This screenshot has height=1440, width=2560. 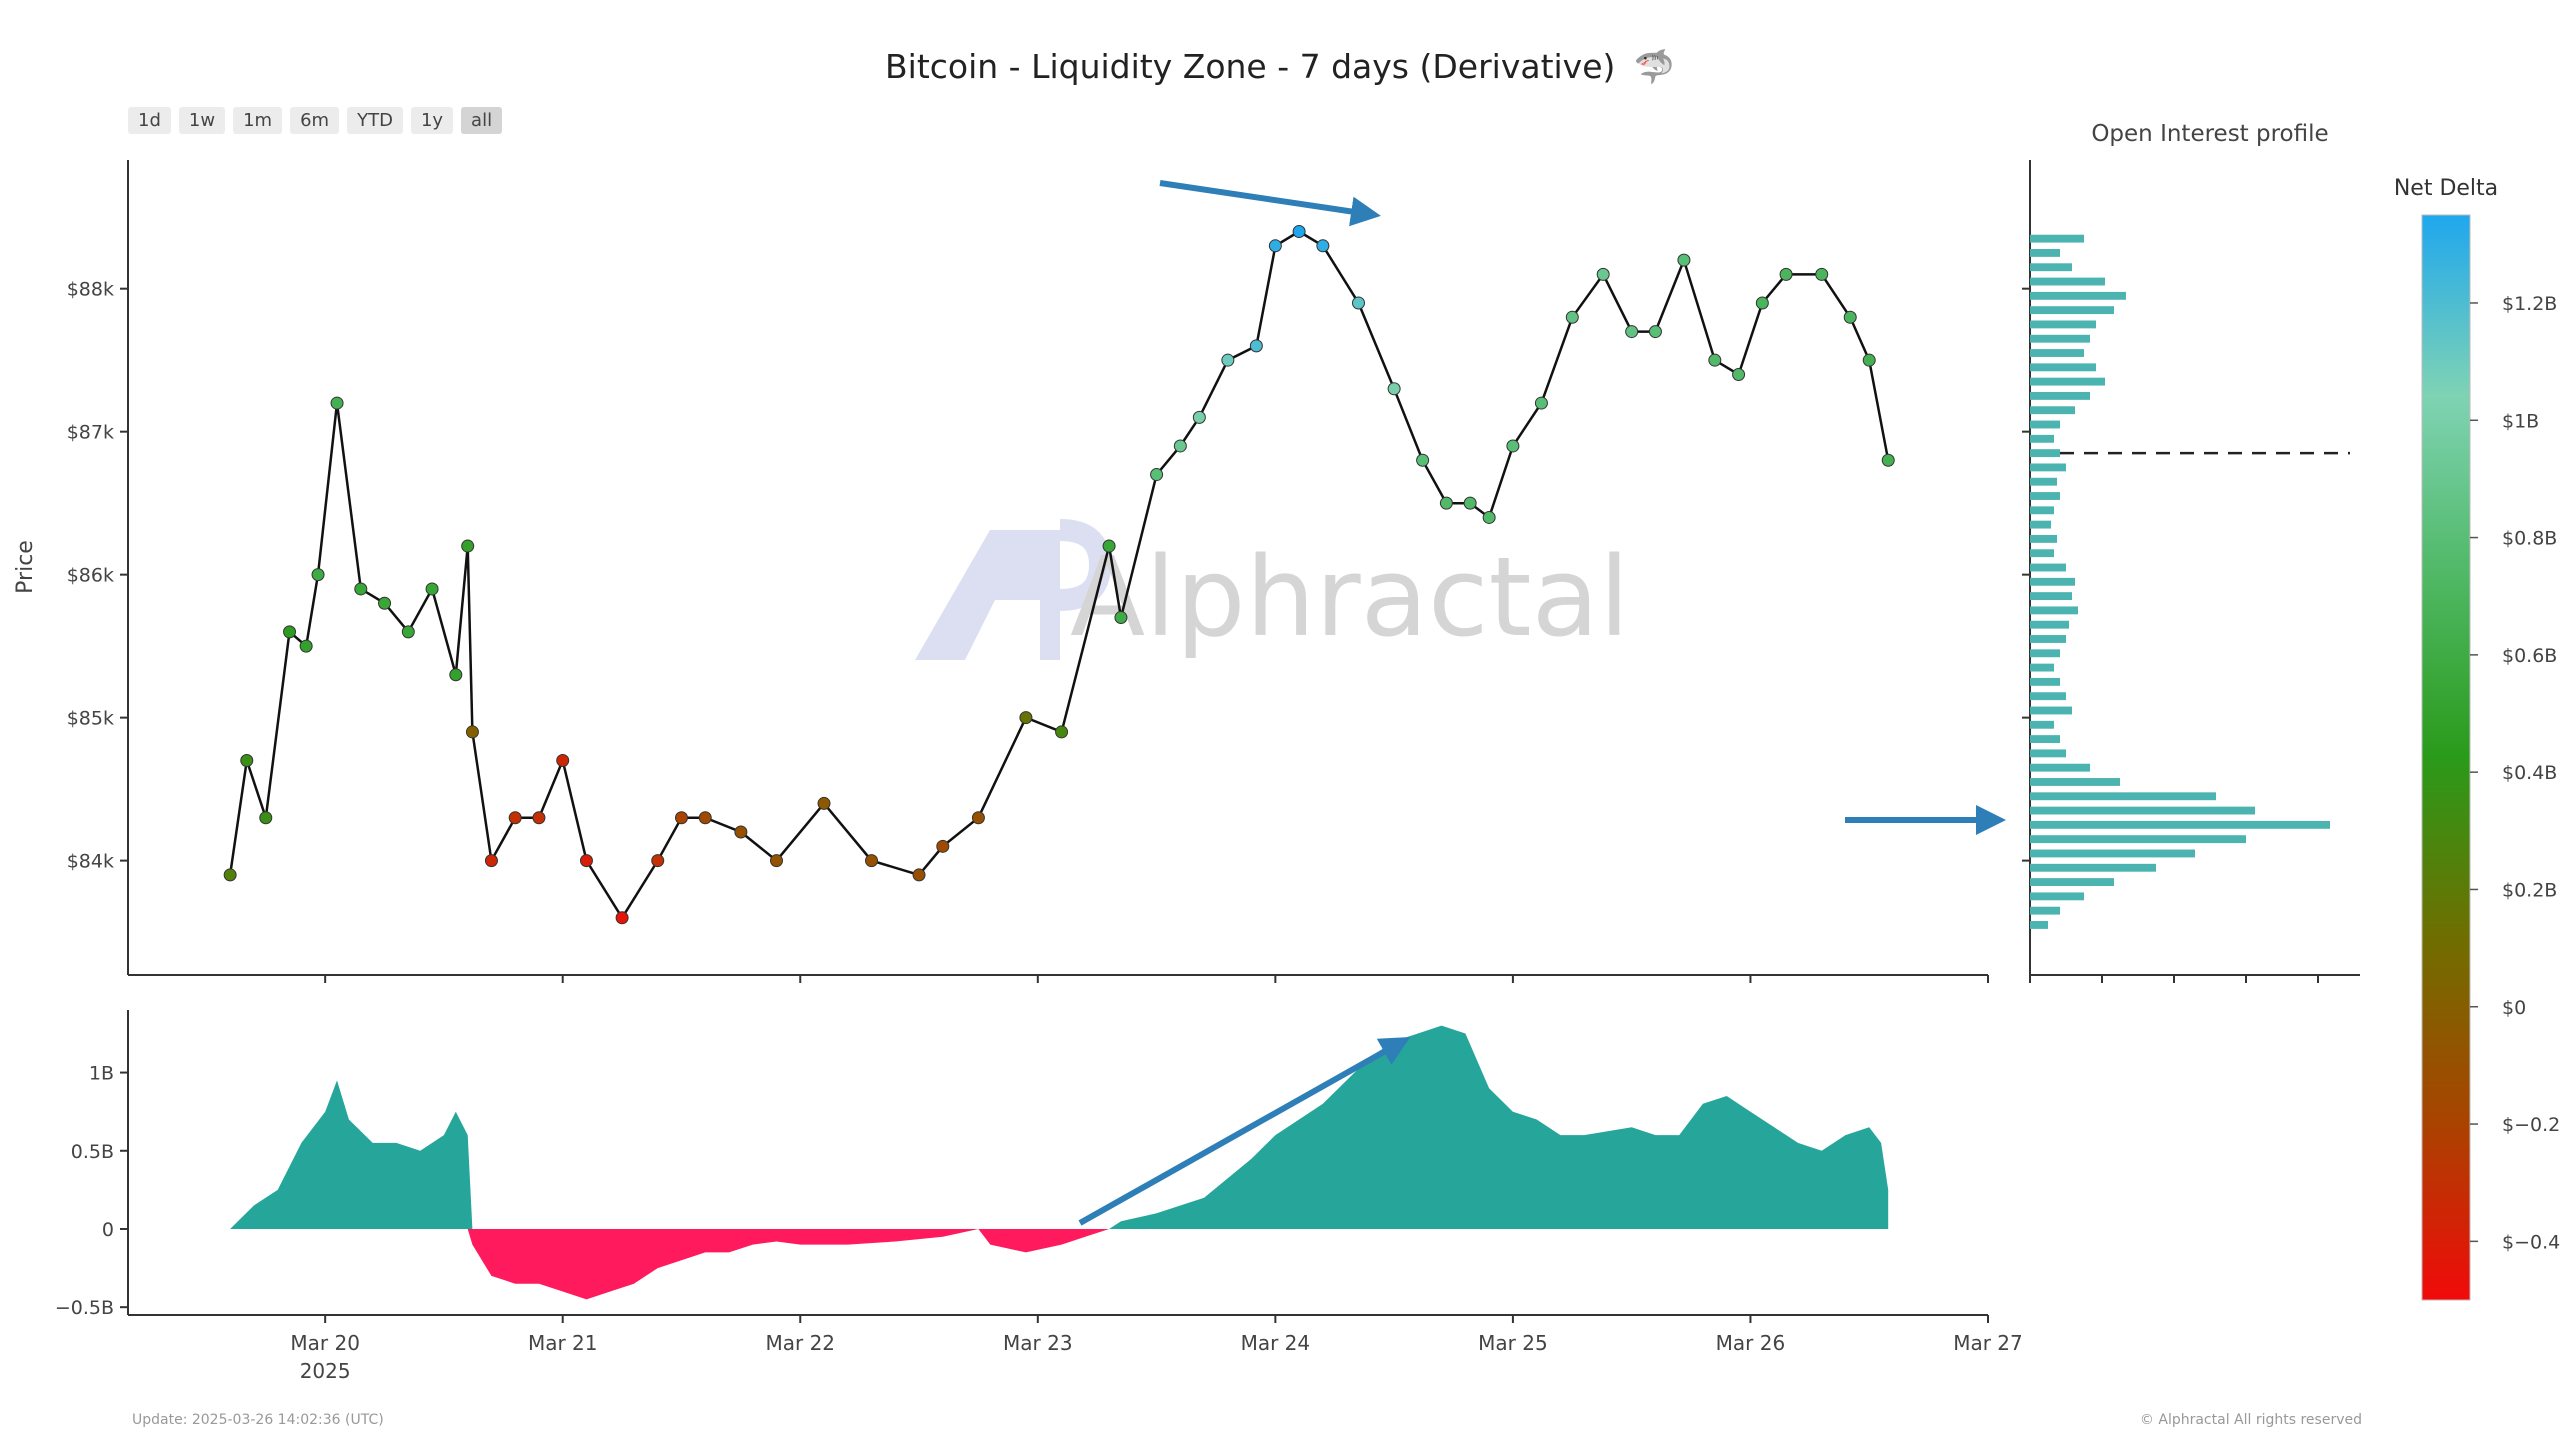 I want to click on price-y-tick-label: $86k, so click(x=90, y=576).